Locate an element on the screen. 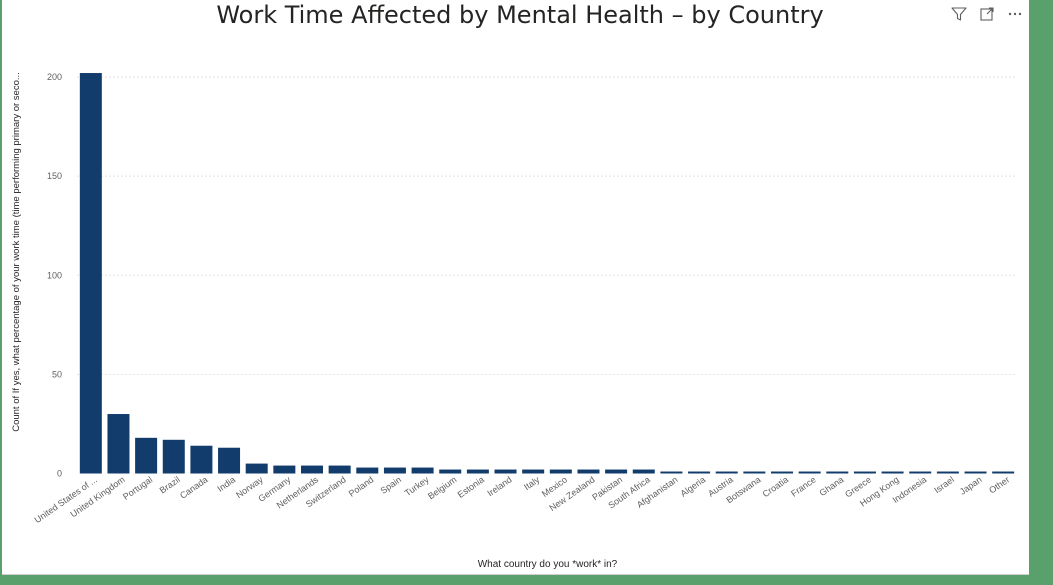 The height and width of the screenshot is (585, 1053). x-tick-label: Other is located at coordinates (999, 484).